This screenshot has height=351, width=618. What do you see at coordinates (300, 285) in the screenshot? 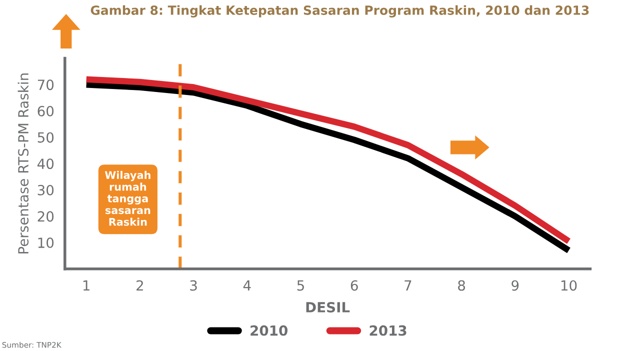
I see `x-tick-label: 5` at bounding box center [300, 285].